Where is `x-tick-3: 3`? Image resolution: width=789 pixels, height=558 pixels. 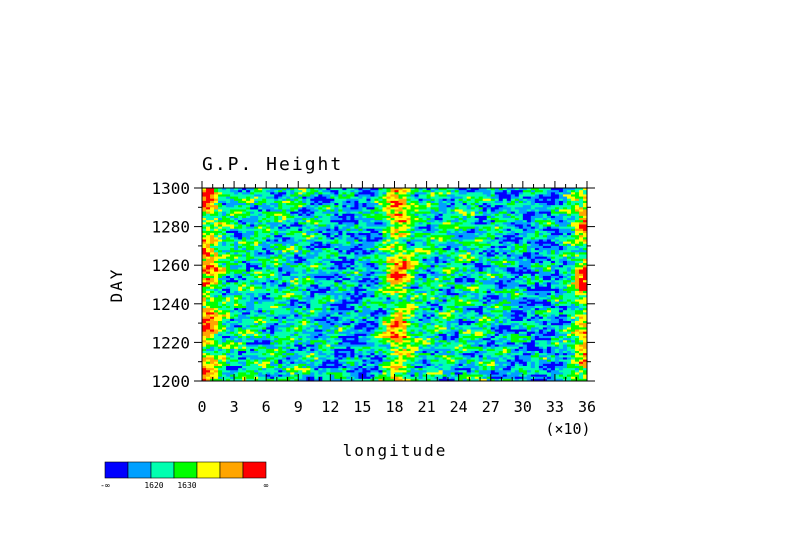
x-tick-3: 3 is located at coordinates (234, 298).